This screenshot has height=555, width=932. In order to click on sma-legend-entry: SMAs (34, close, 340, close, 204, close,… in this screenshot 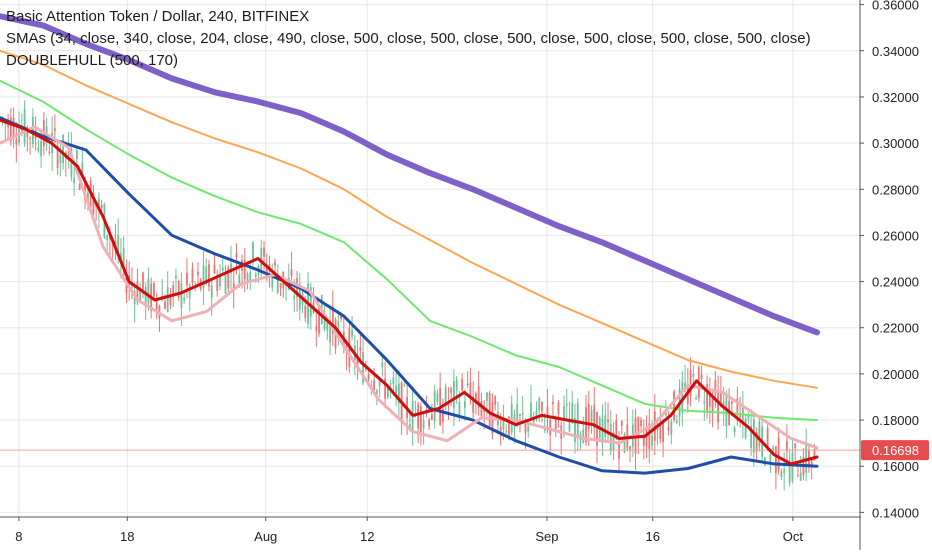, I will do `click(408, 38)`.